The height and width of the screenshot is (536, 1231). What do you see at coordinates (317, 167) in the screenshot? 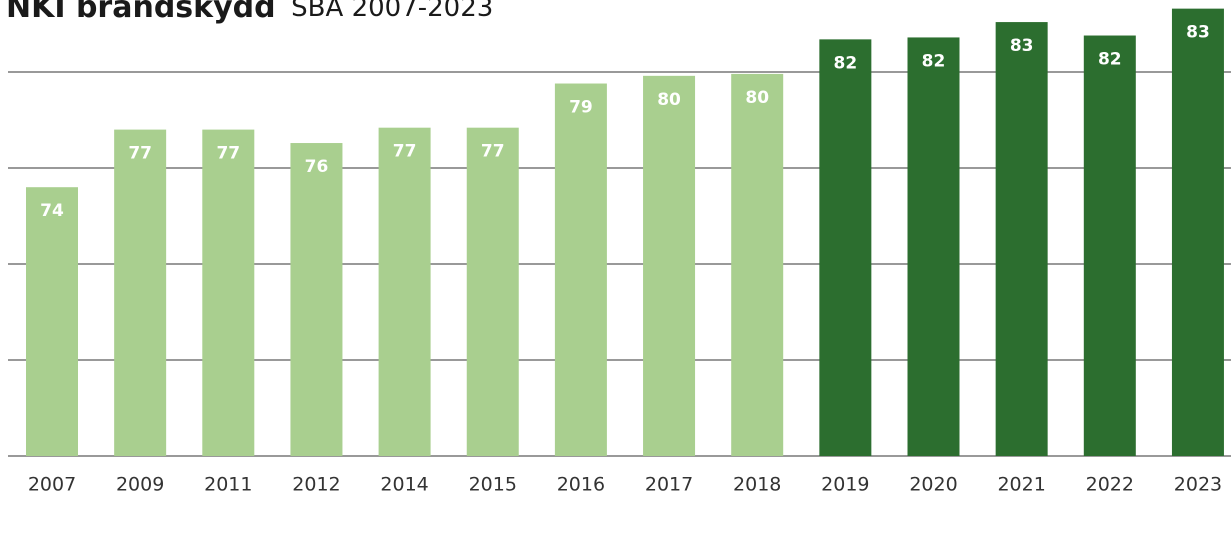
I see `value-label: 76` at bounding box center [317, 167].